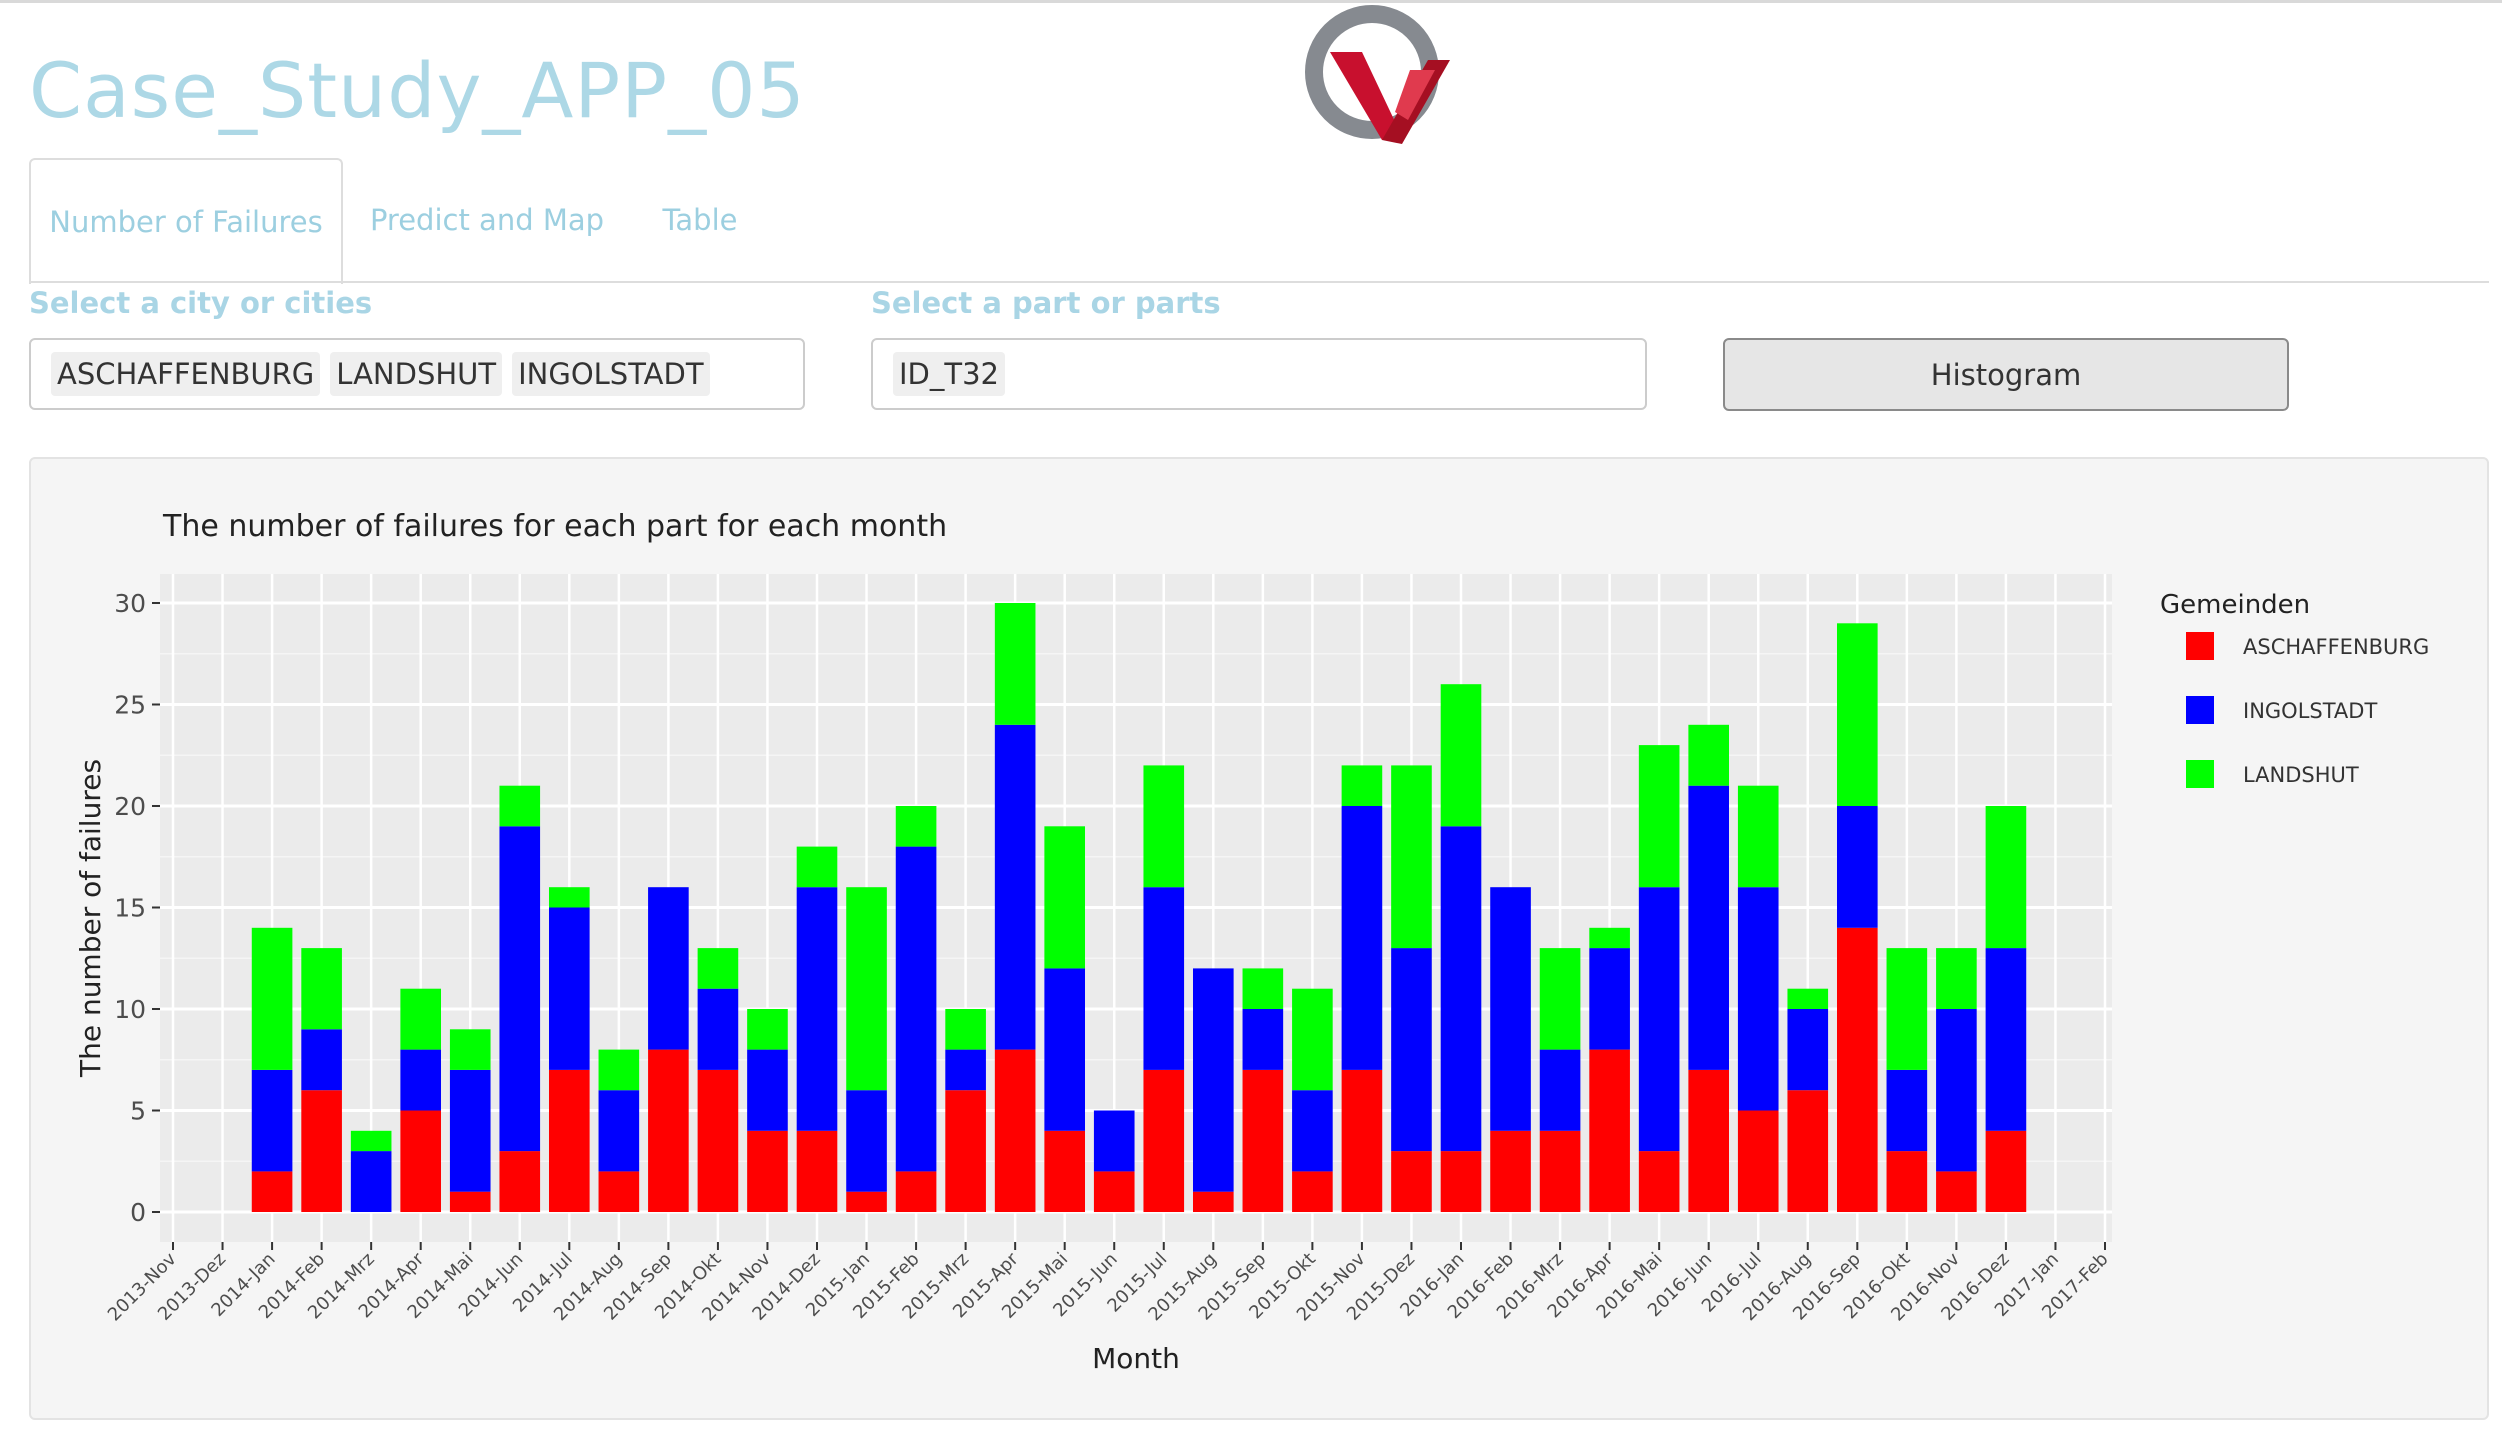  What do you see at coordinates (2006, 877) in the screenshot?
I see `bar-landshut-2016-dez` at bounding box center [2006, 877].